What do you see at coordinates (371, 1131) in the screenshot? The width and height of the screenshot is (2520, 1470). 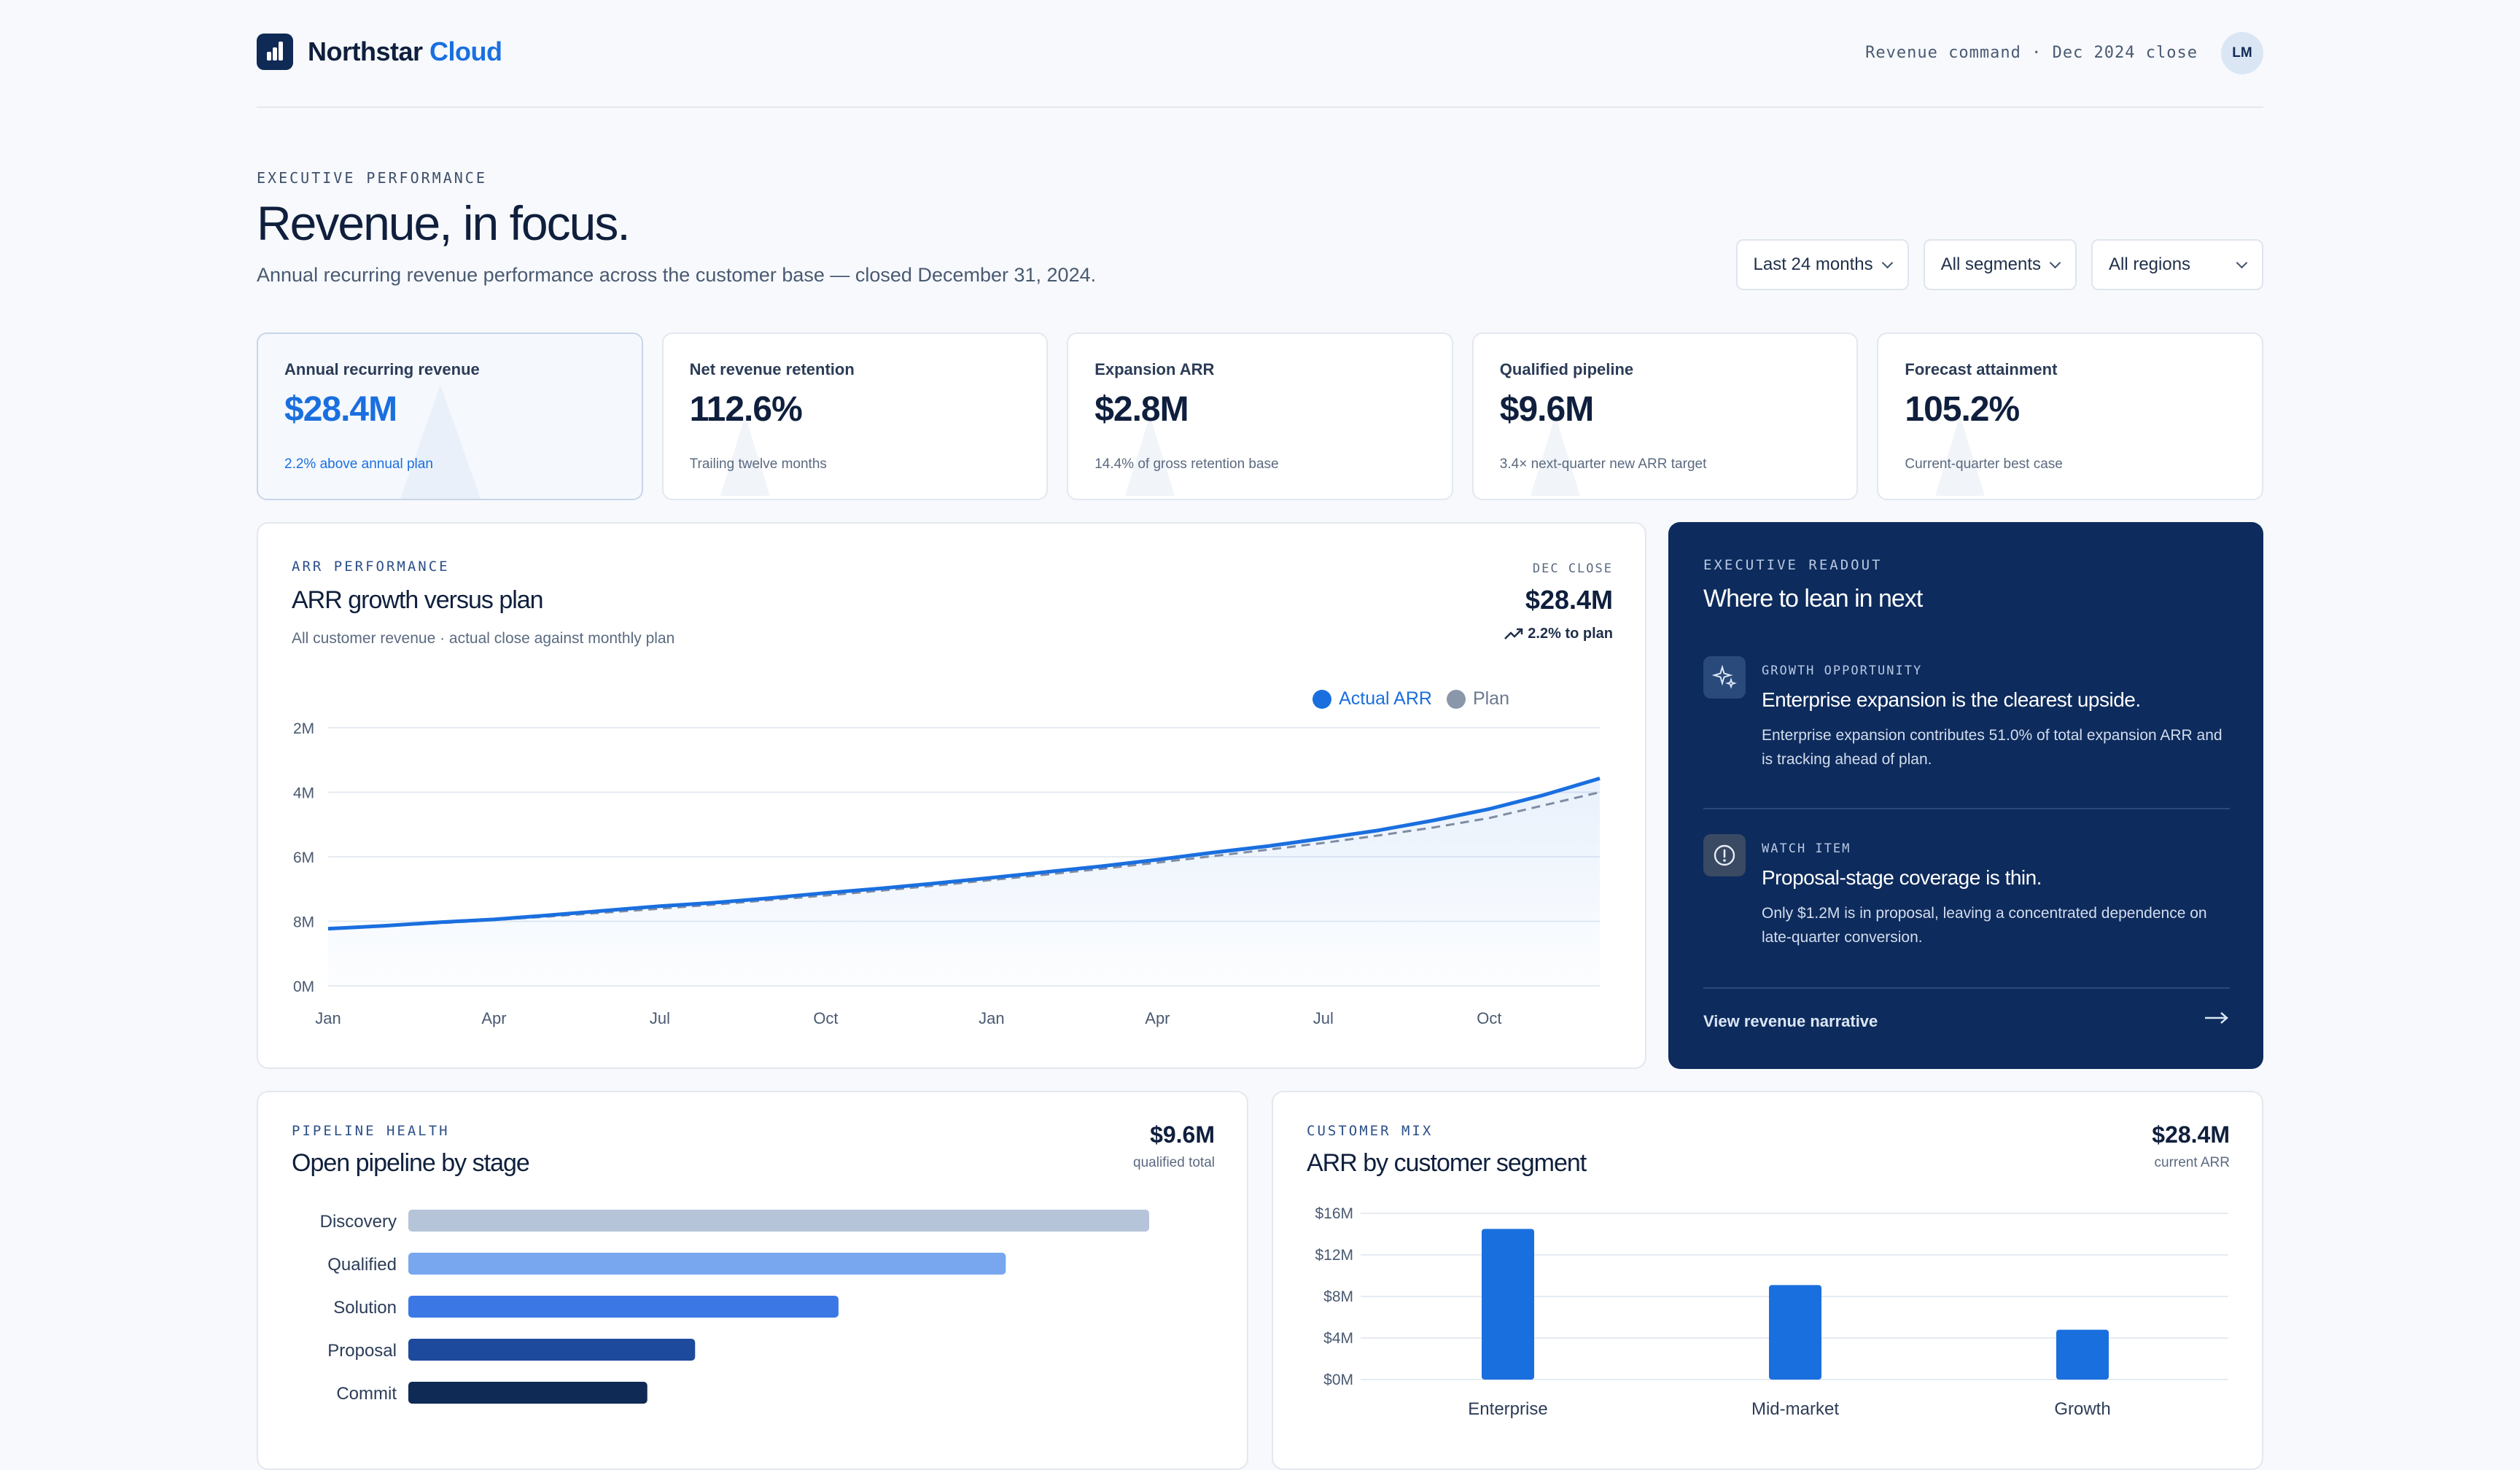 I see `panel-eyebrow: PIPELINE HEALTH` at bounding box center [371, 1131].